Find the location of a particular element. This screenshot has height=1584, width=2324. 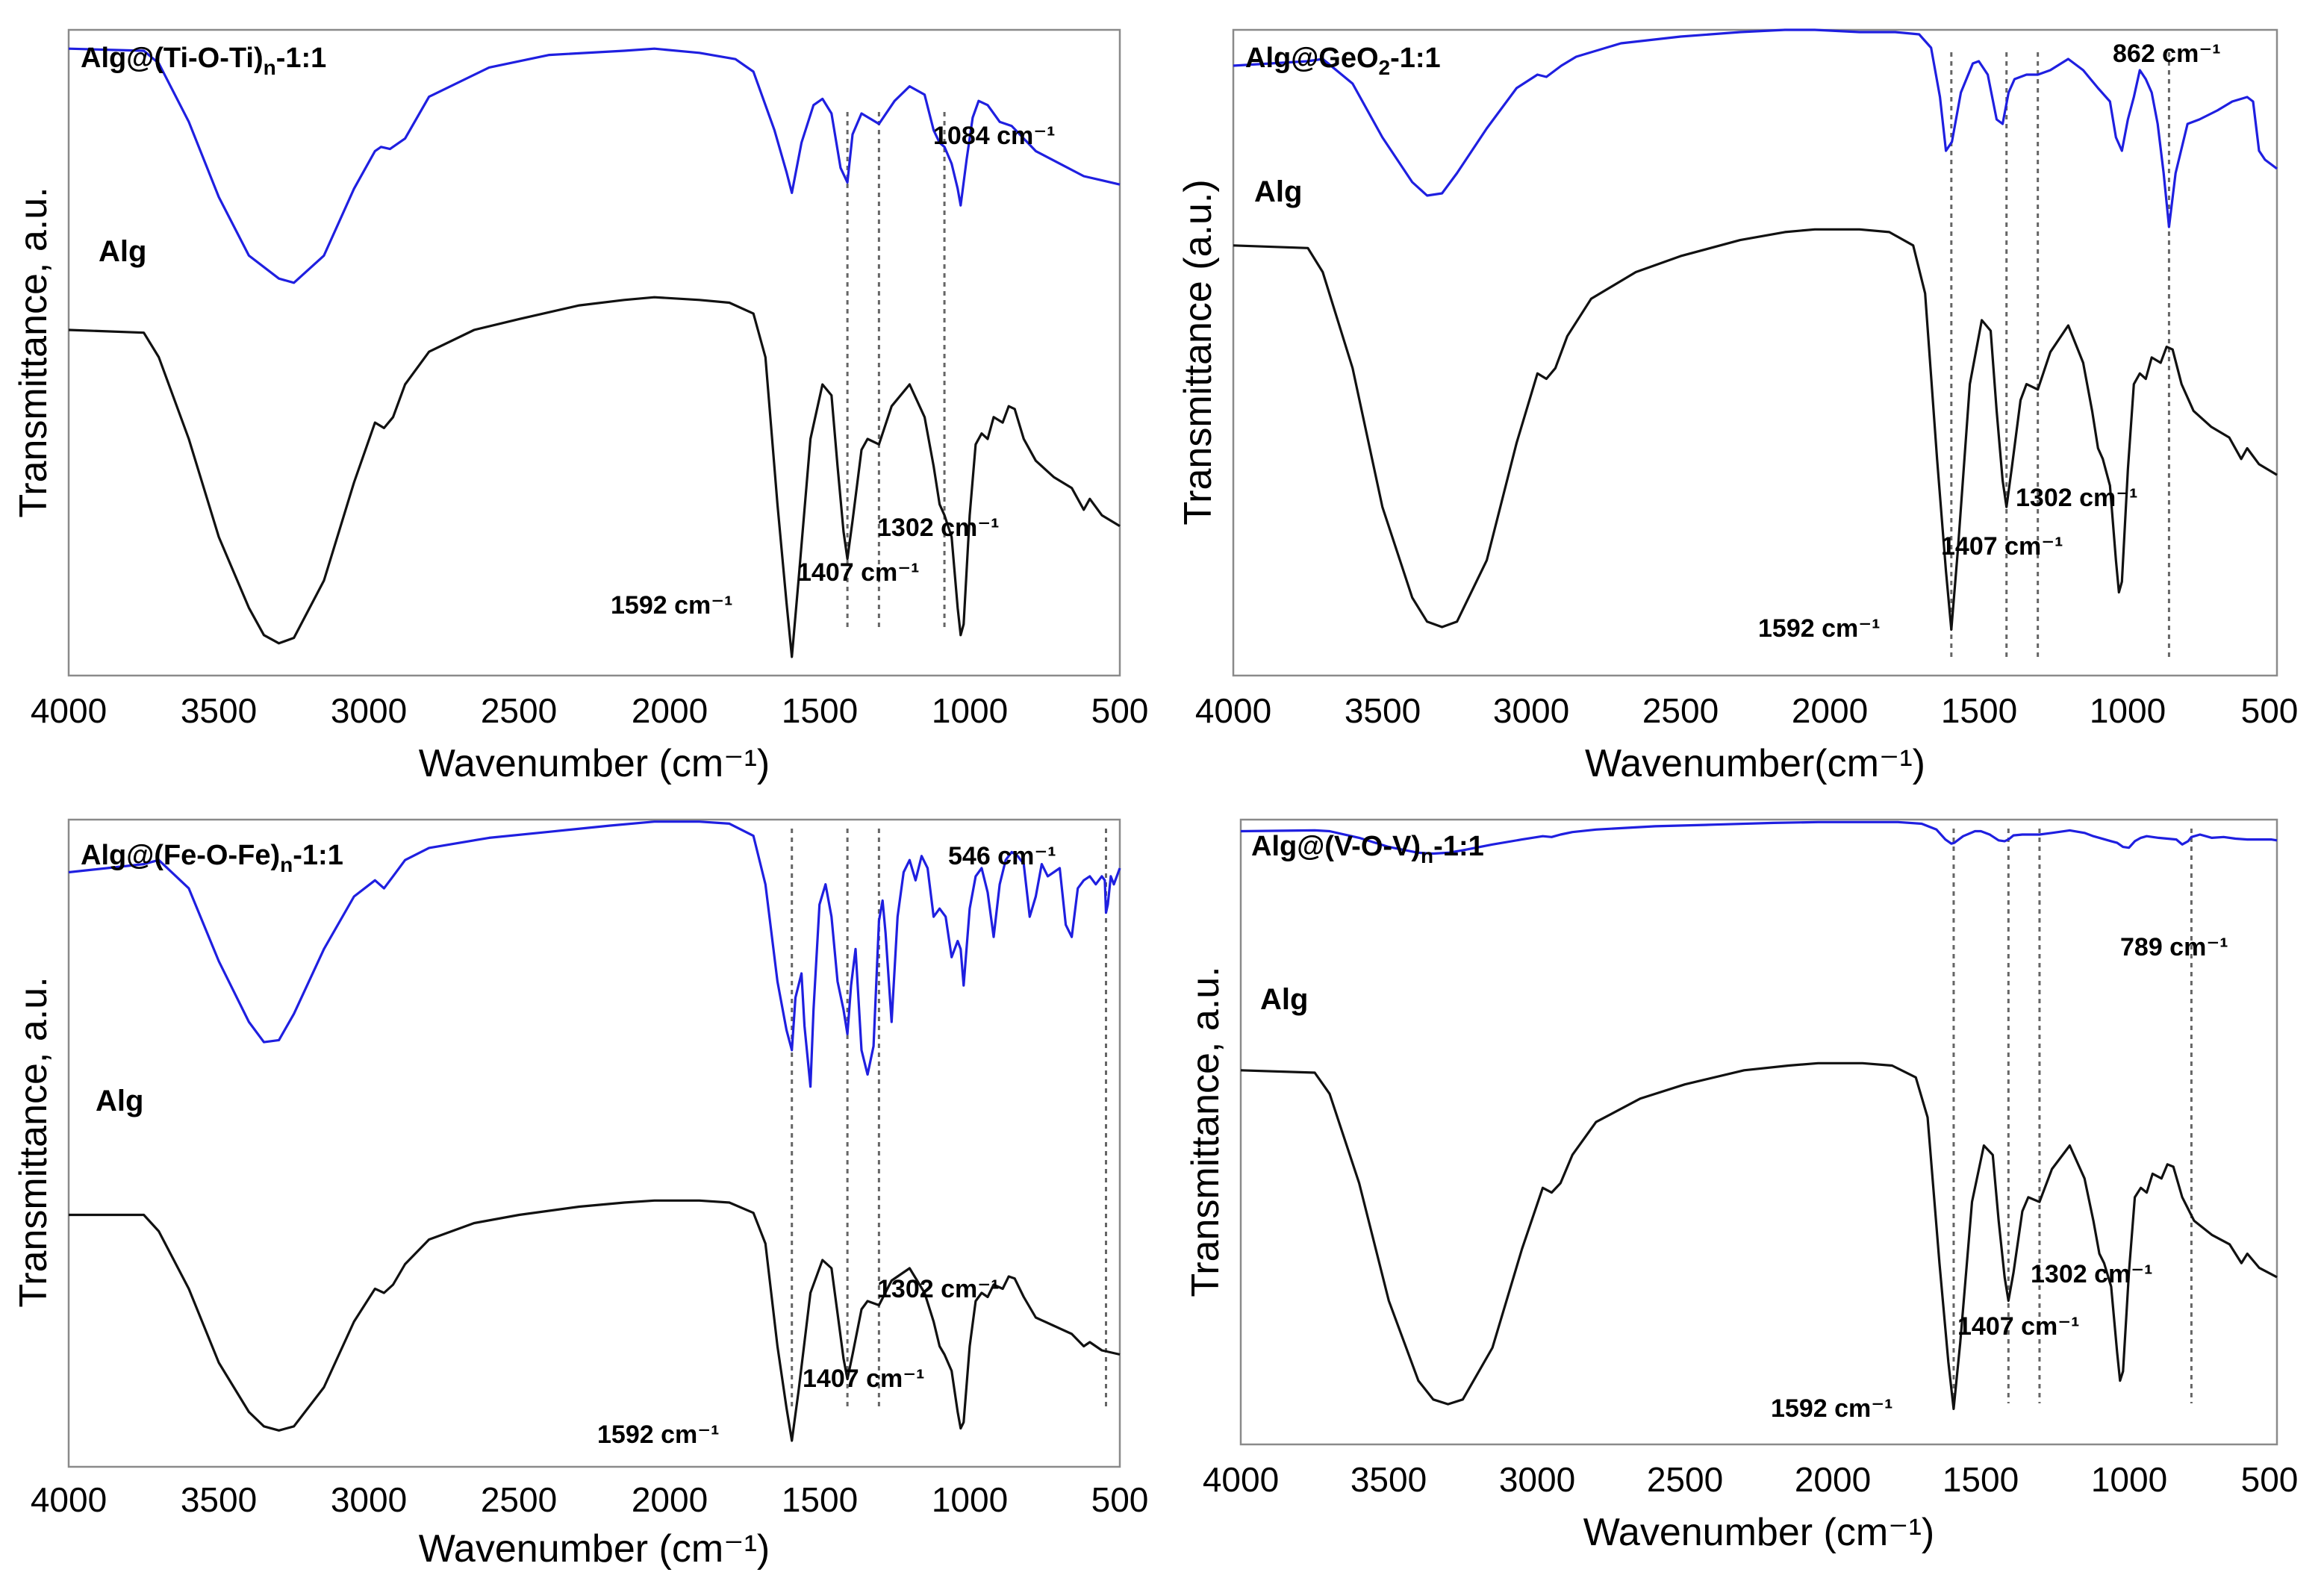

annotation-546: 546 cm⁻¹ is located at coordinates (1002, 856).